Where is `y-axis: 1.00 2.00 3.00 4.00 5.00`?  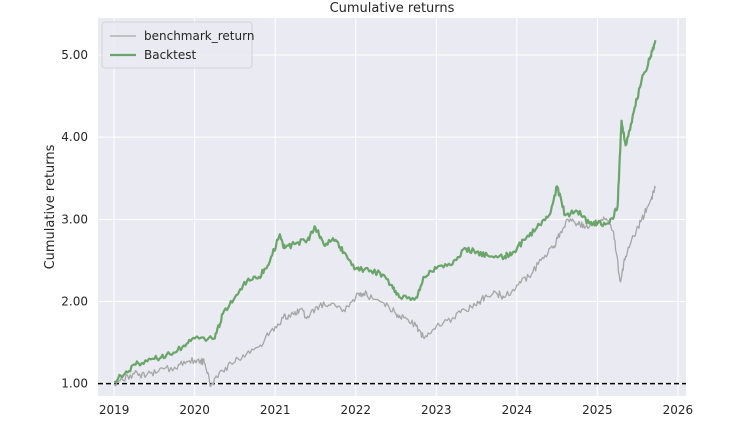 y-axis: 1.00 2.00 3.00 4.00 5.00 is located at coordinates (74, 219).